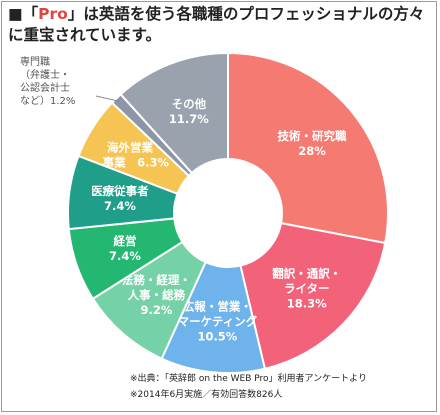  Describe the element at coordinates (120, 191) in the screenshot. I see `pie-label-5-line-0: 医療従事者` at that location.